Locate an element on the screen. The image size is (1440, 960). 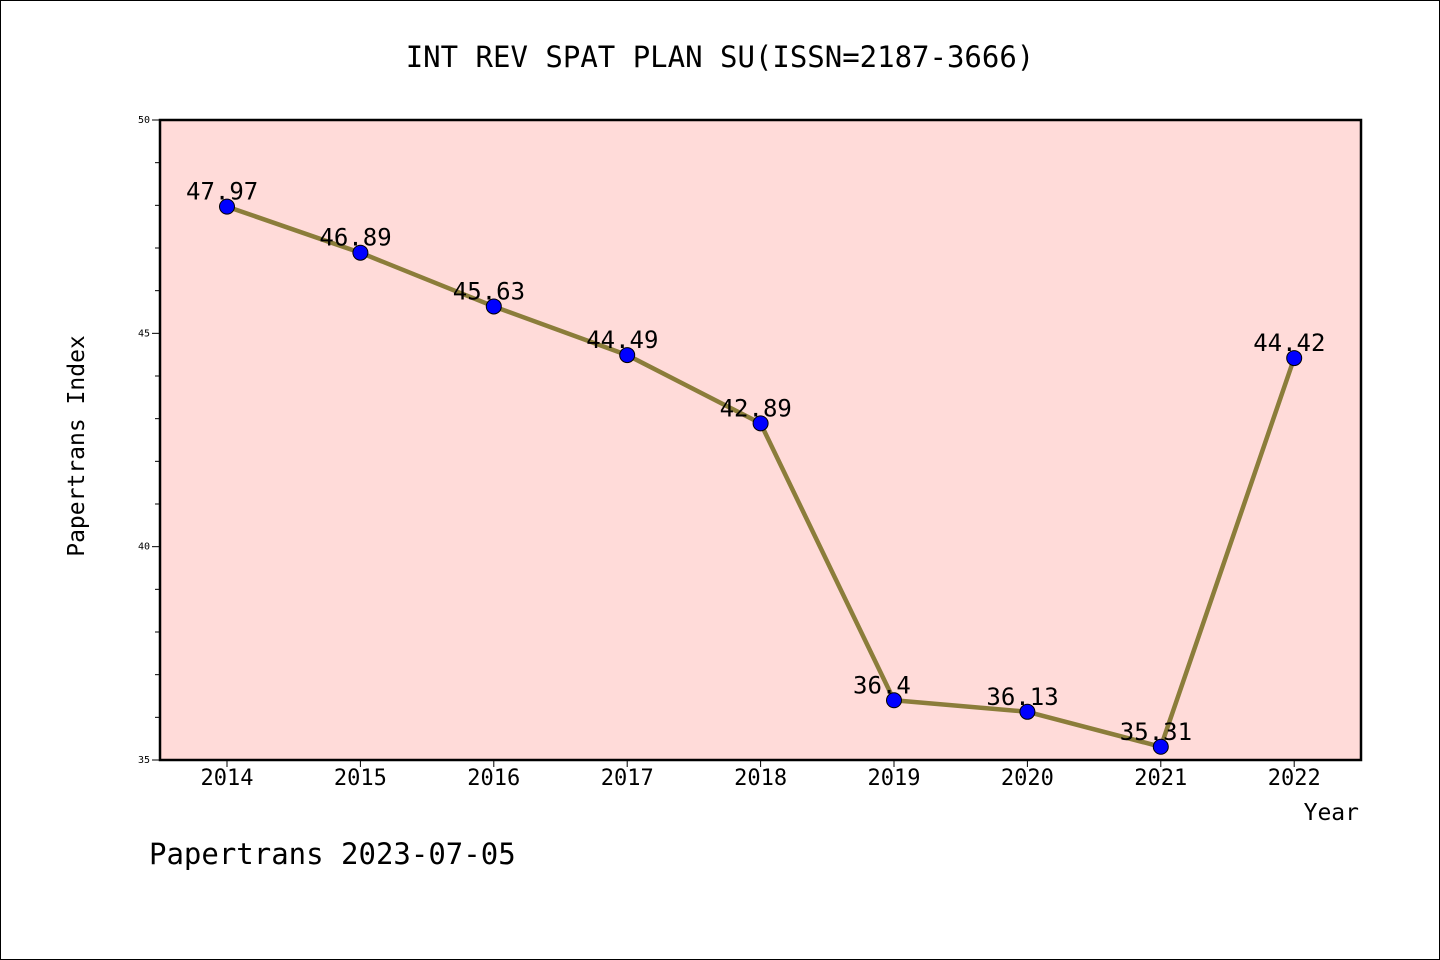
x-tick-label: 2018 is located at coordinates (760, 778).